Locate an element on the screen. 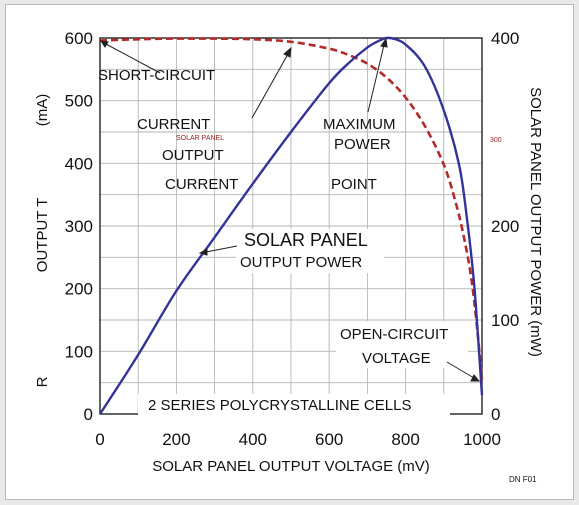 This screenshot has height=505, width=579. x-tick-label: 200 is located at coordinates (176, 439).